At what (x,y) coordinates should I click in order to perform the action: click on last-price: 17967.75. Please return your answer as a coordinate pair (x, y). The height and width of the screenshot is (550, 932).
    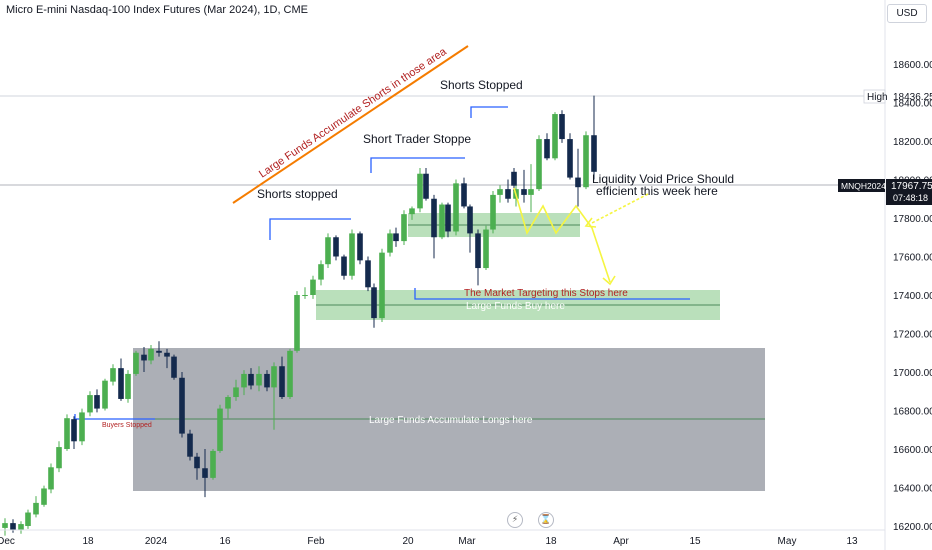
    Looking at the image, I should click on (911, 186).